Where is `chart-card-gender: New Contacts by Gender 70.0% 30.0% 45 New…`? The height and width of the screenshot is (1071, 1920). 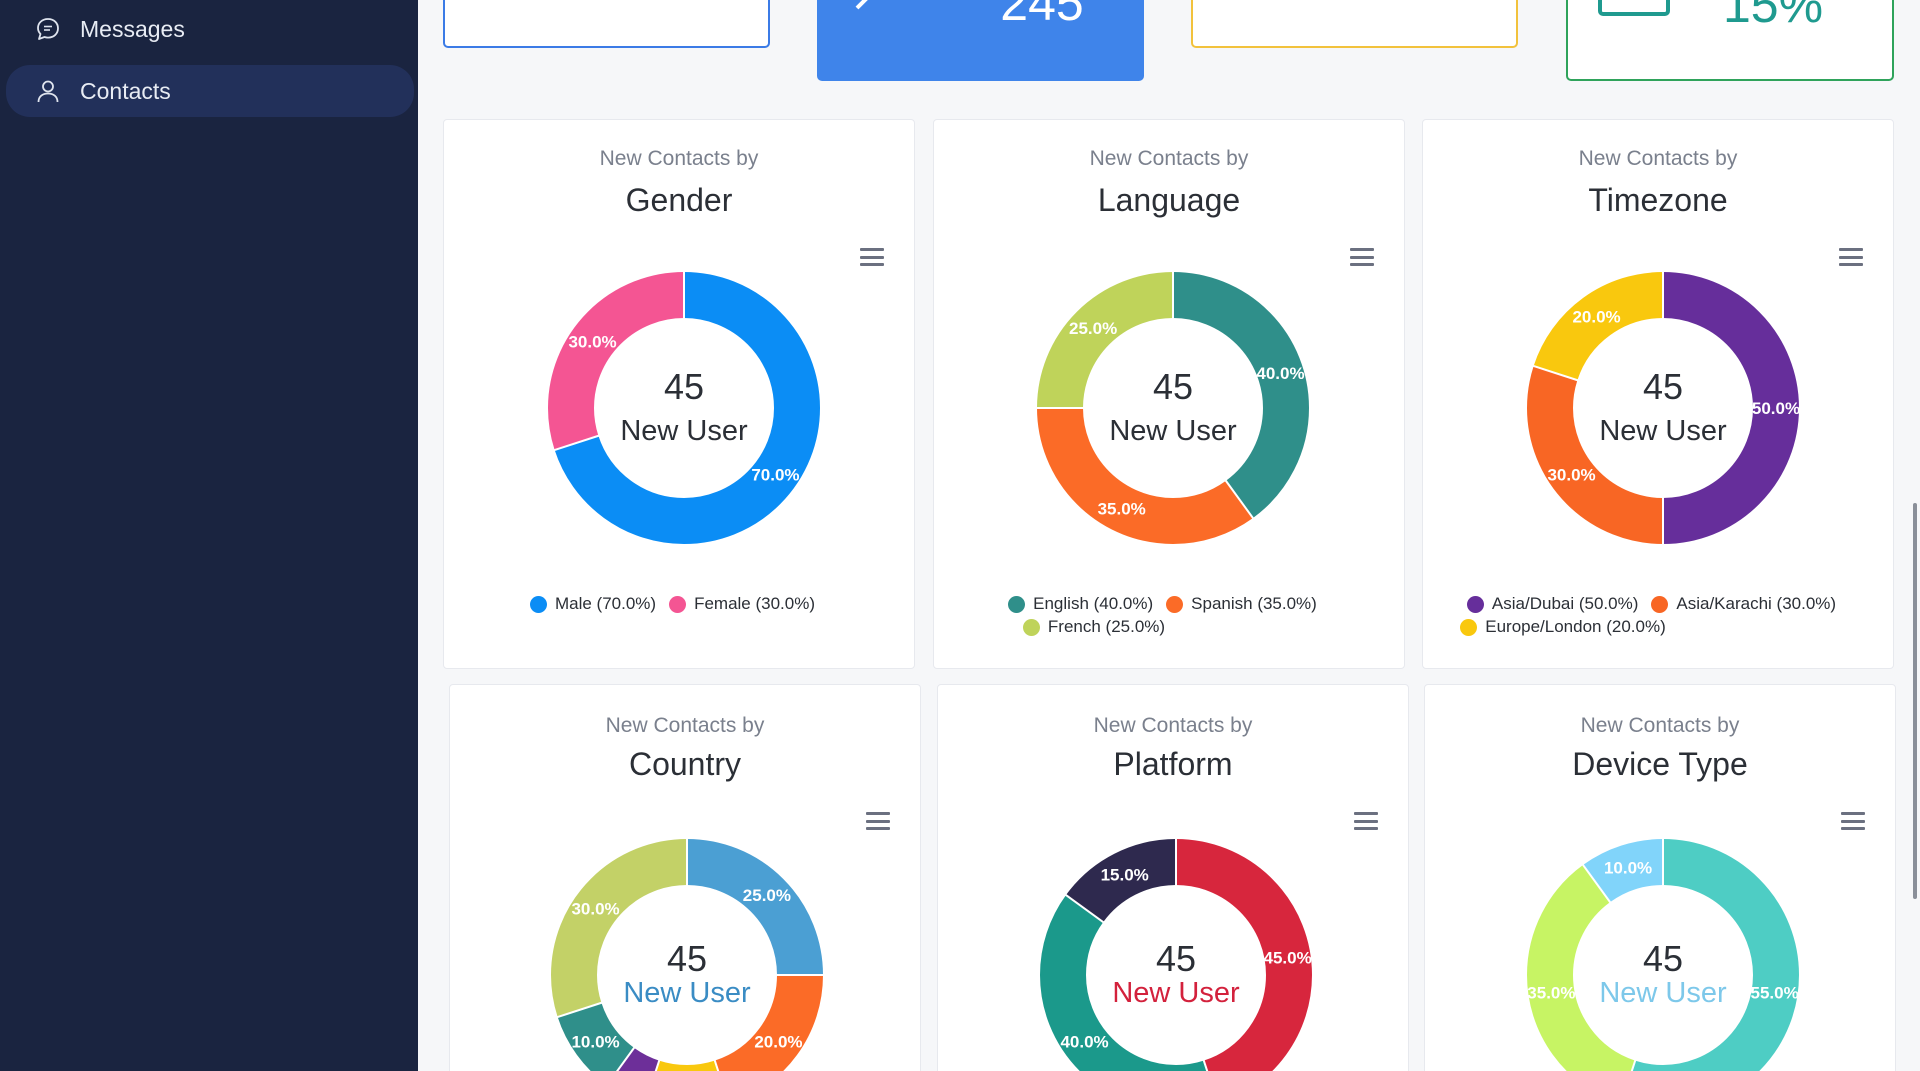 chart-card-gender: New Contacts by Gender 70.0% 30.0% 45 New… is located at coordinates (679, 394).